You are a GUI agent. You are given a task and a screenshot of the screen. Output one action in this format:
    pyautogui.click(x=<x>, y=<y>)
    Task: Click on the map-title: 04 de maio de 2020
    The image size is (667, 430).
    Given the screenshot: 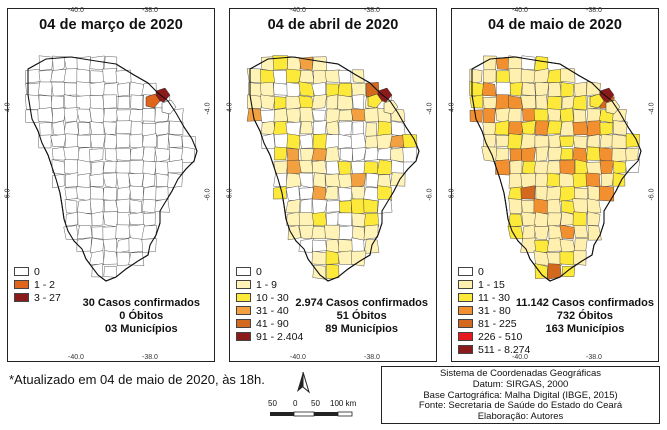 What is the action you would take?
    pyautogui.click(x=555, y=25)
    